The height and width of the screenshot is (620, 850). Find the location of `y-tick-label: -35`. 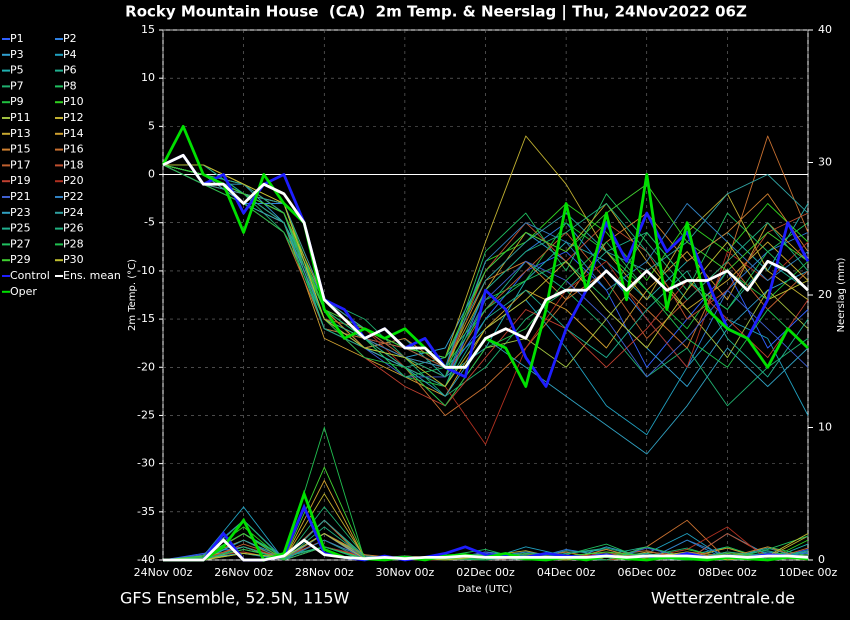

y-tick-label: -35 is located at coordinates (146, 511).